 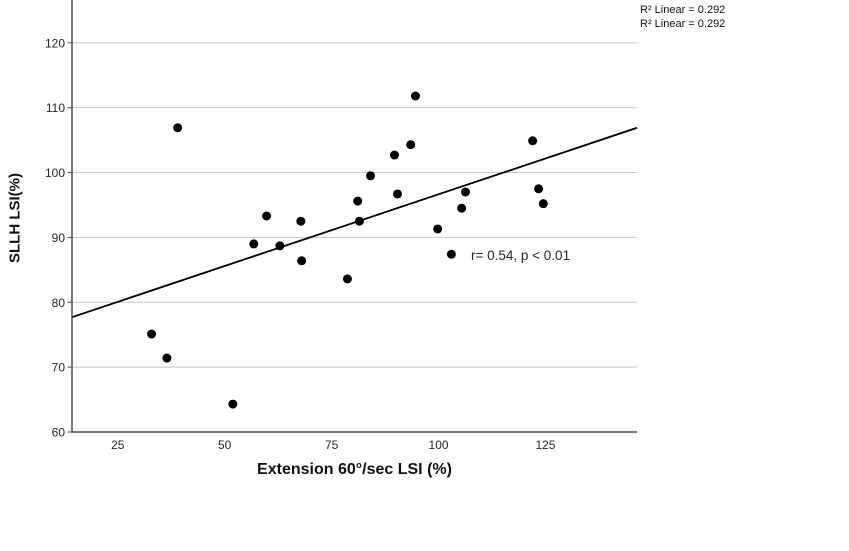 What do you see at coordinates (59, 238) in the screenshot?
I see `y-tick-label: 90` at bounding box center [59, 238].